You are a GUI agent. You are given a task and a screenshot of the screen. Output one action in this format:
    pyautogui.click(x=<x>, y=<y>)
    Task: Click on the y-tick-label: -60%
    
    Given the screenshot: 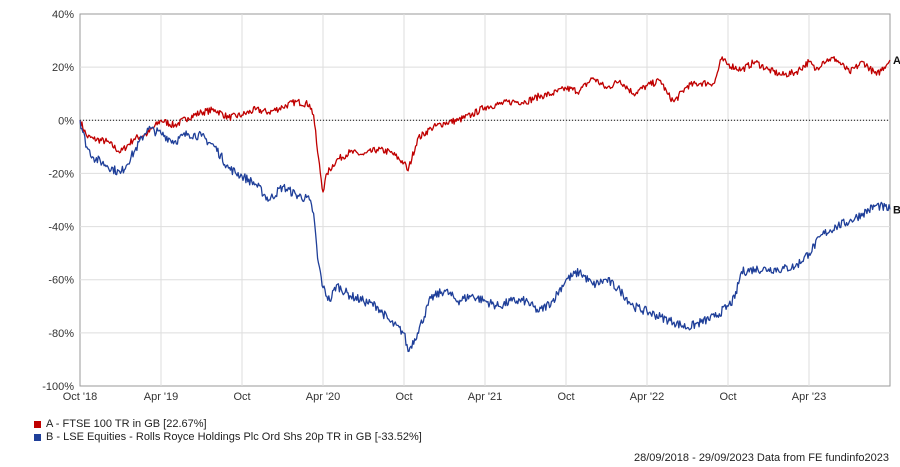 What is the action you would take?
    pyautogui.click(x=61, y=281)
    